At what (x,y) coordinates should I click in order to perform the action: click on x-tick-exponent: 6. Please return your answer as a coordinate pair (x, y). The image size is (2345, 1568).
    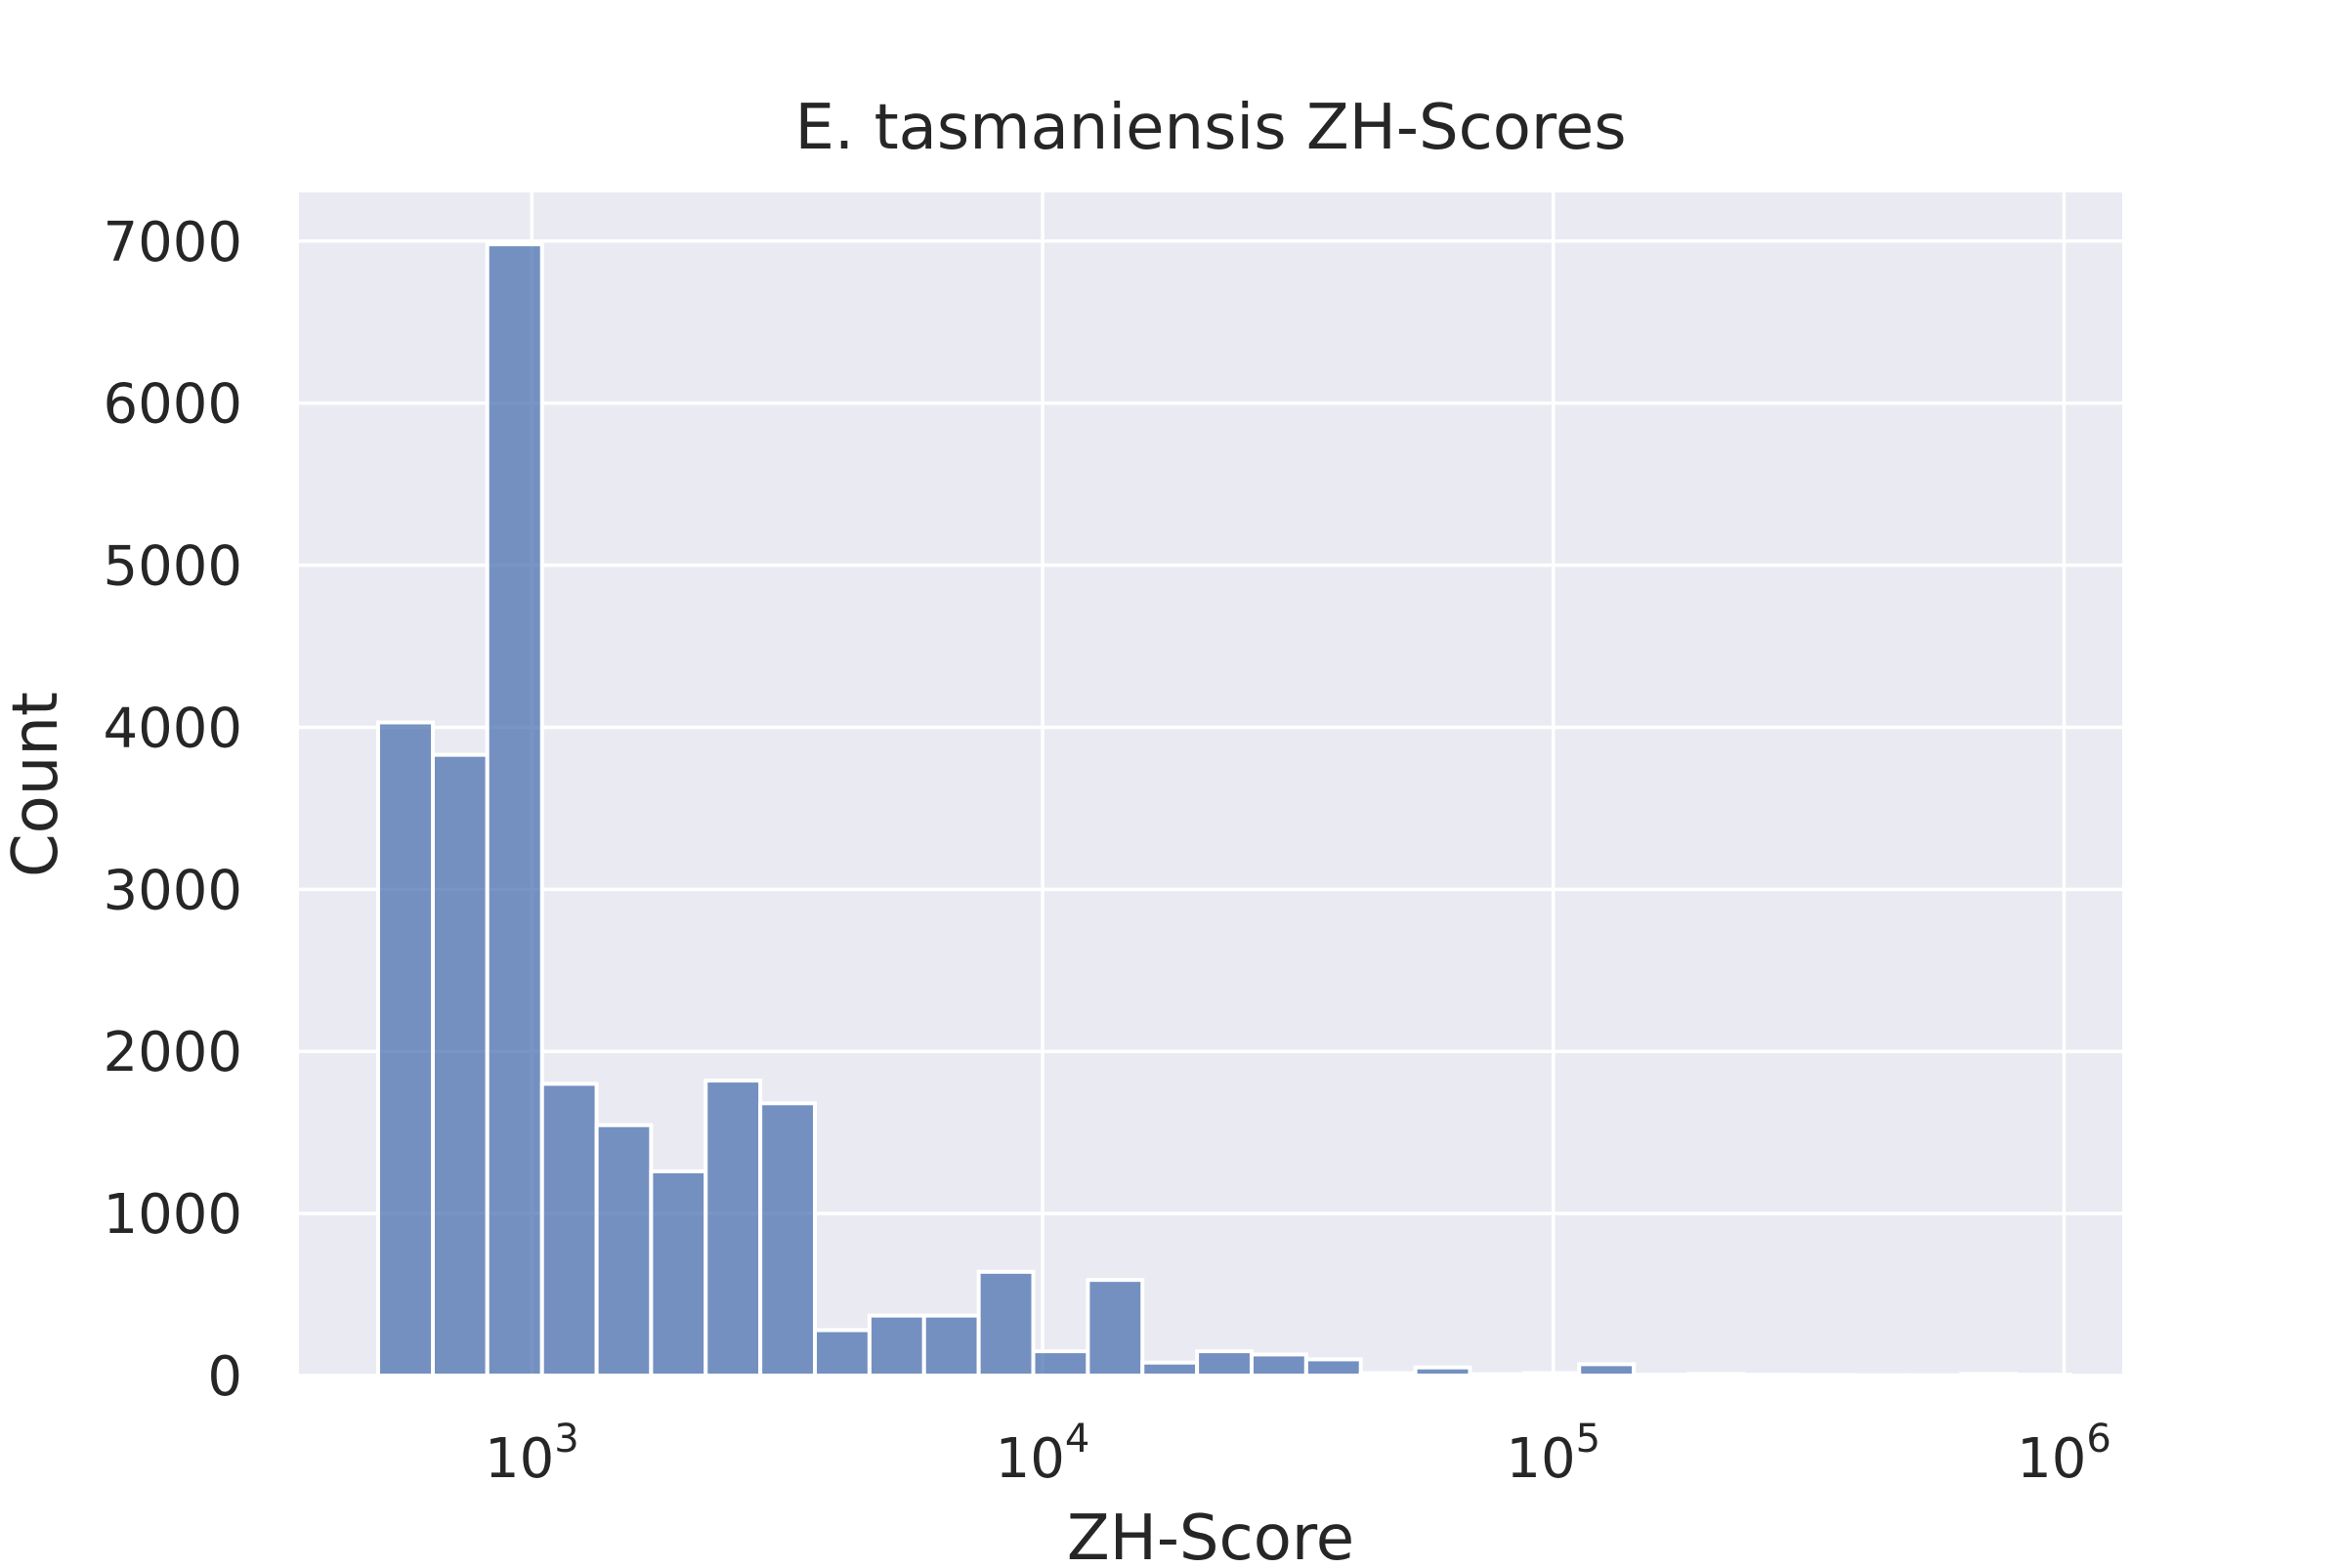
    Looking at the image, I should click on (2098, 1439).